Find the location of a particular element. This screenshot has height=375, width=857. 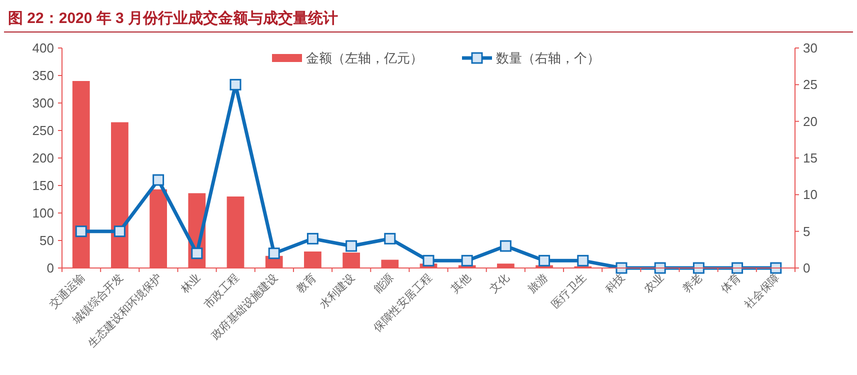

legend-label: 数量（右轴，个） is located at coordinates (548, 58).